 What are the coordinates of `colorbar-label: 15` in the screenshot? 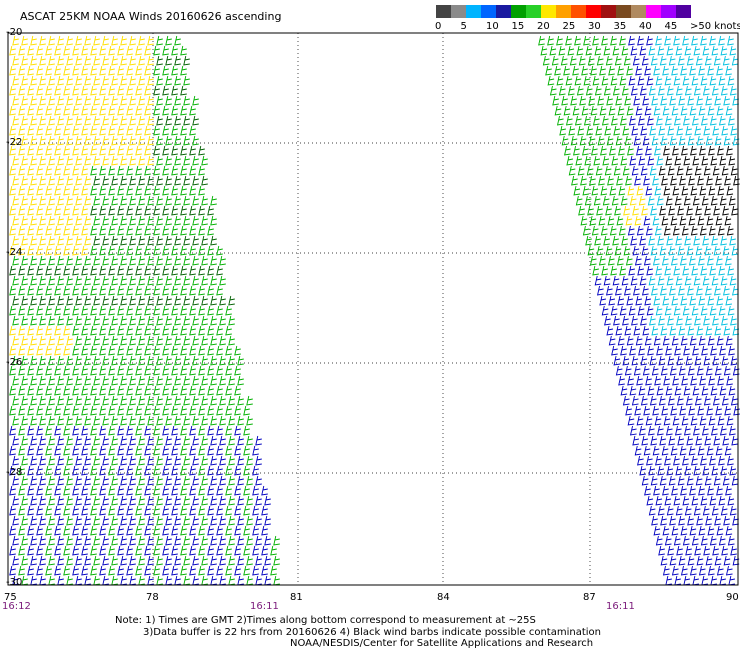 It's located at (518, 26).